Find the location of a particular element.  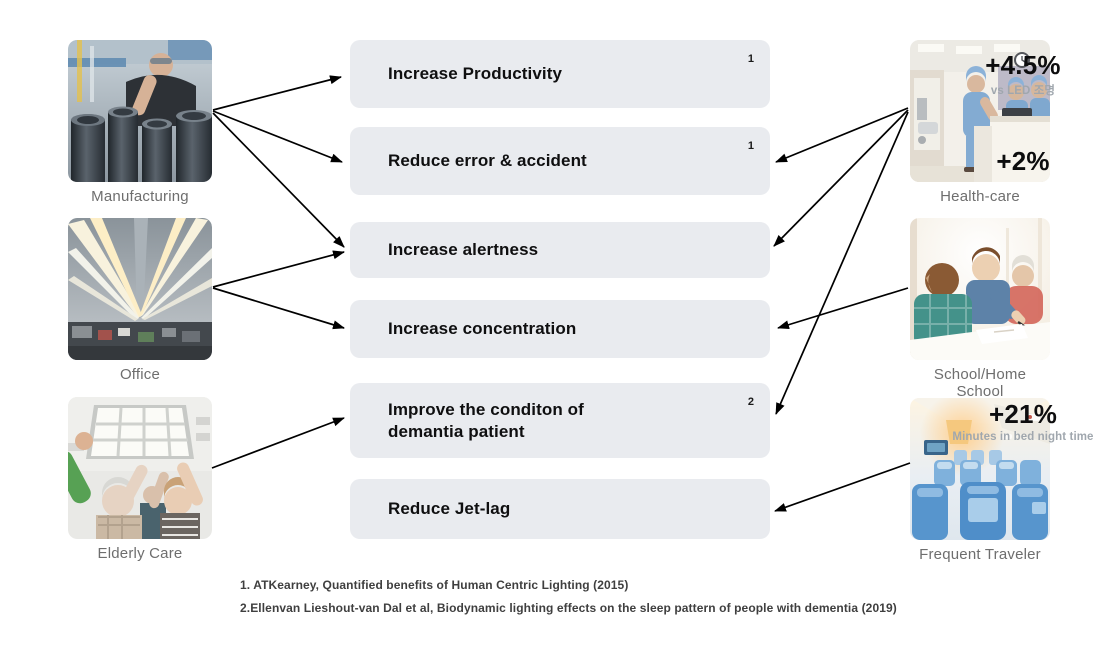

benefit-title-line2: demantia patient is located at coordinates (456, 431).